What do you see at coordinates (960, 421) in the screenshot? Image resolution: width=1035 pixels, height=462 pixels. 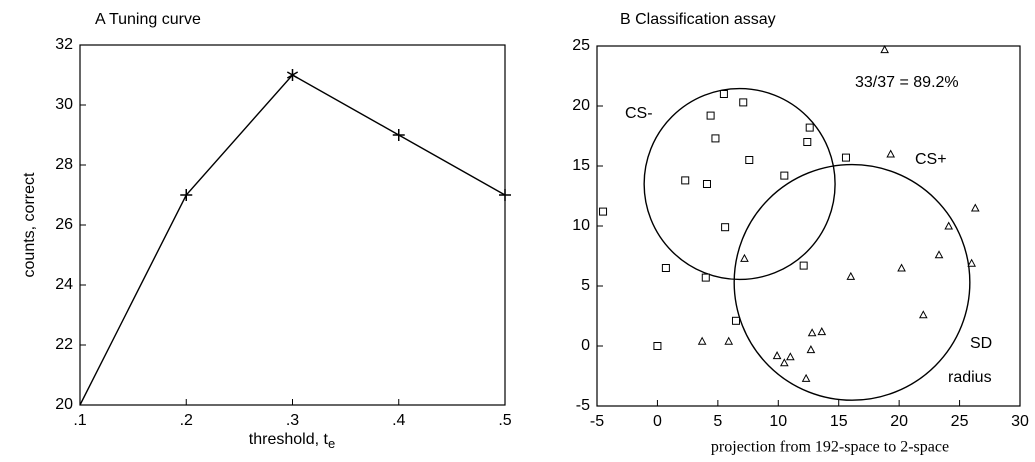 I see `x-tick-label: 25` at bounding box center [960, 421].